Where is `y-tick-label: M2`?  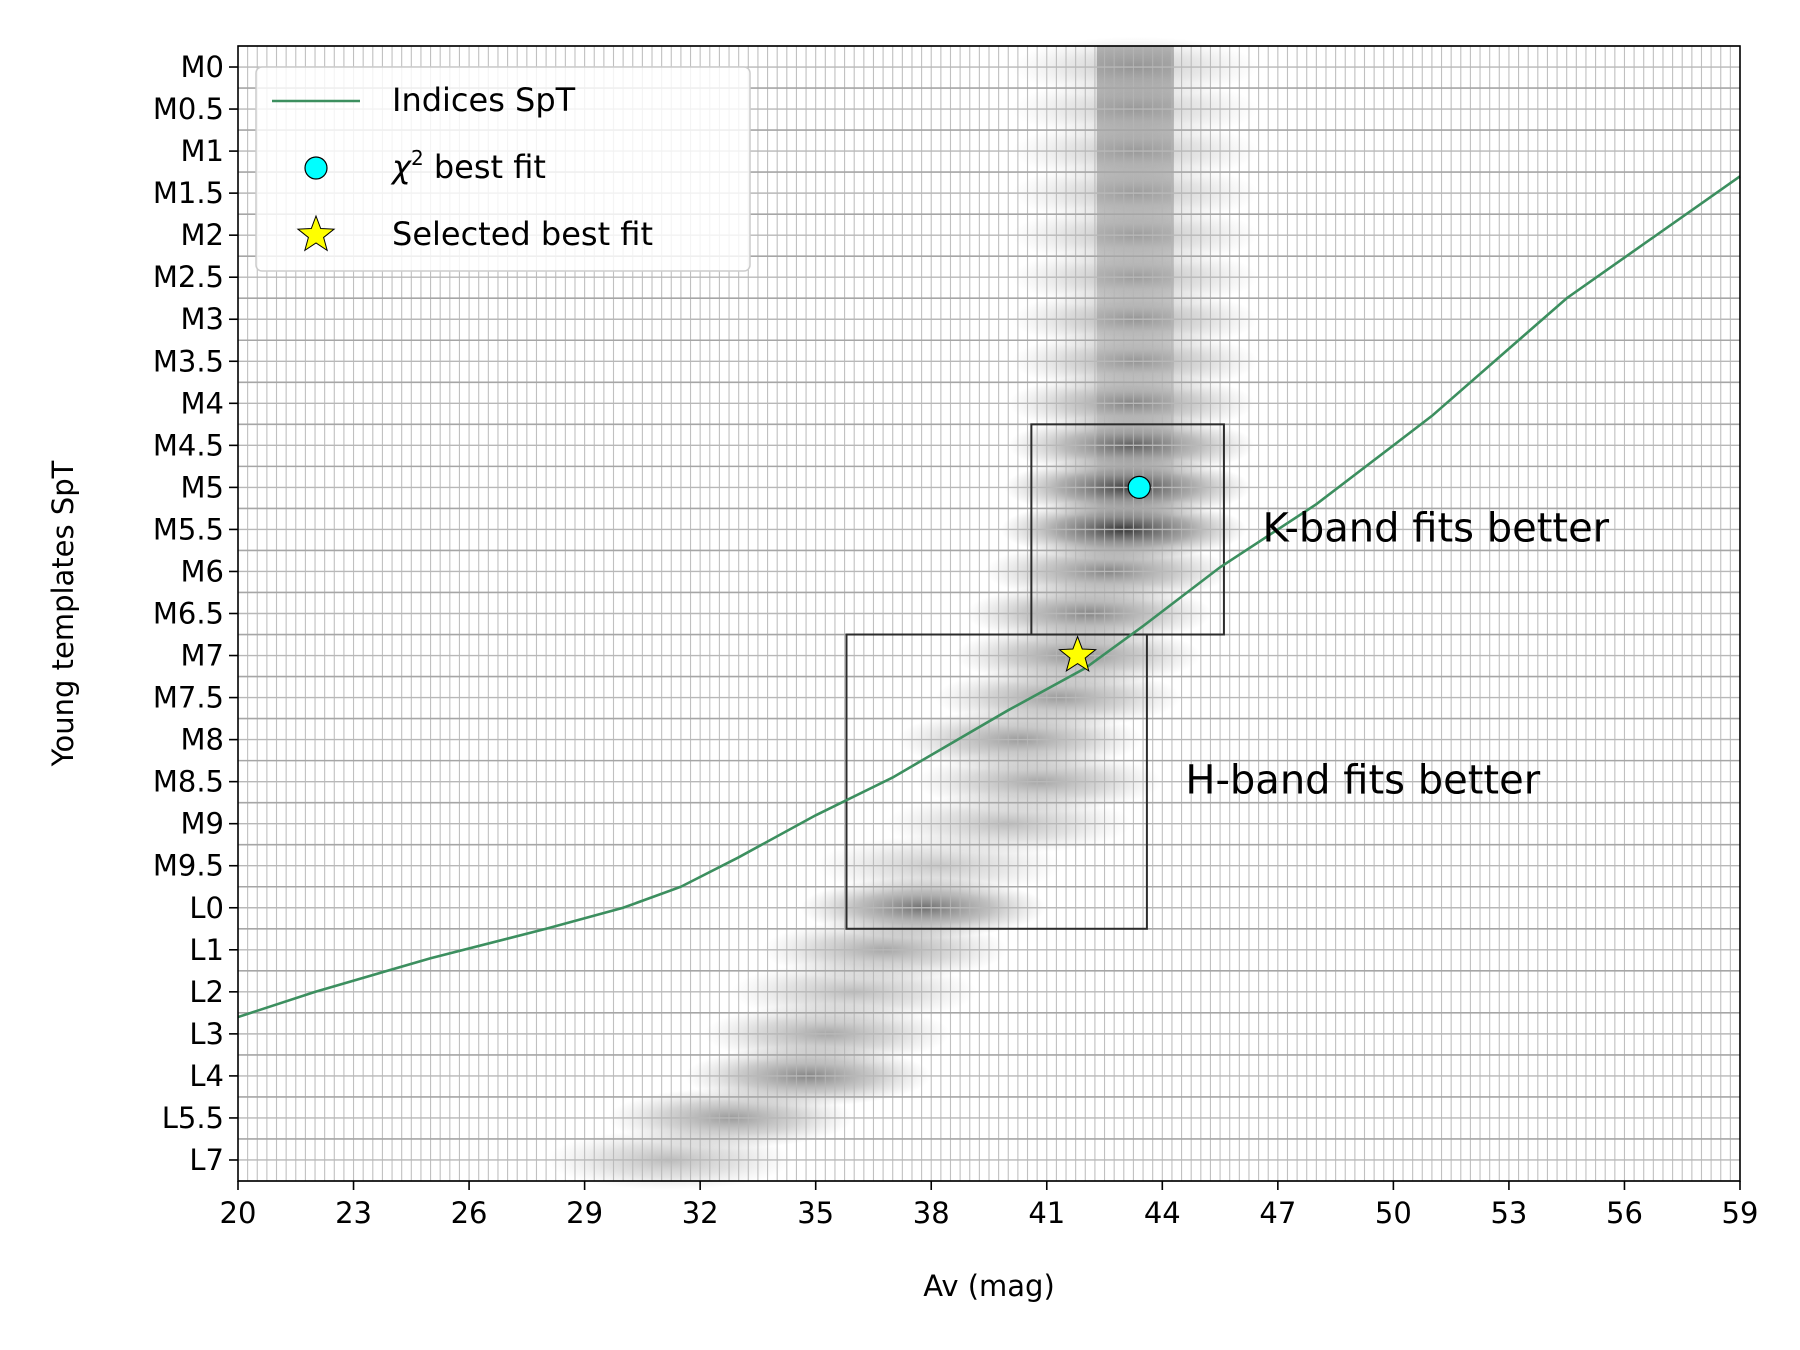 y-tick-label: M2 is located at coordinates (202, 235).